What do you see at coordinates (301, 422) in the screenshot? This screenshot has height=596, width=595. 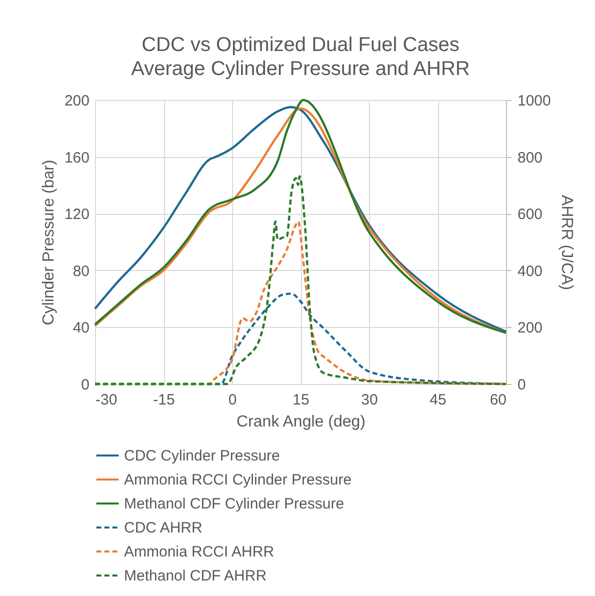 I see `x-axis-title: Crank Angle (deg)` at bounding box center [301, 422].